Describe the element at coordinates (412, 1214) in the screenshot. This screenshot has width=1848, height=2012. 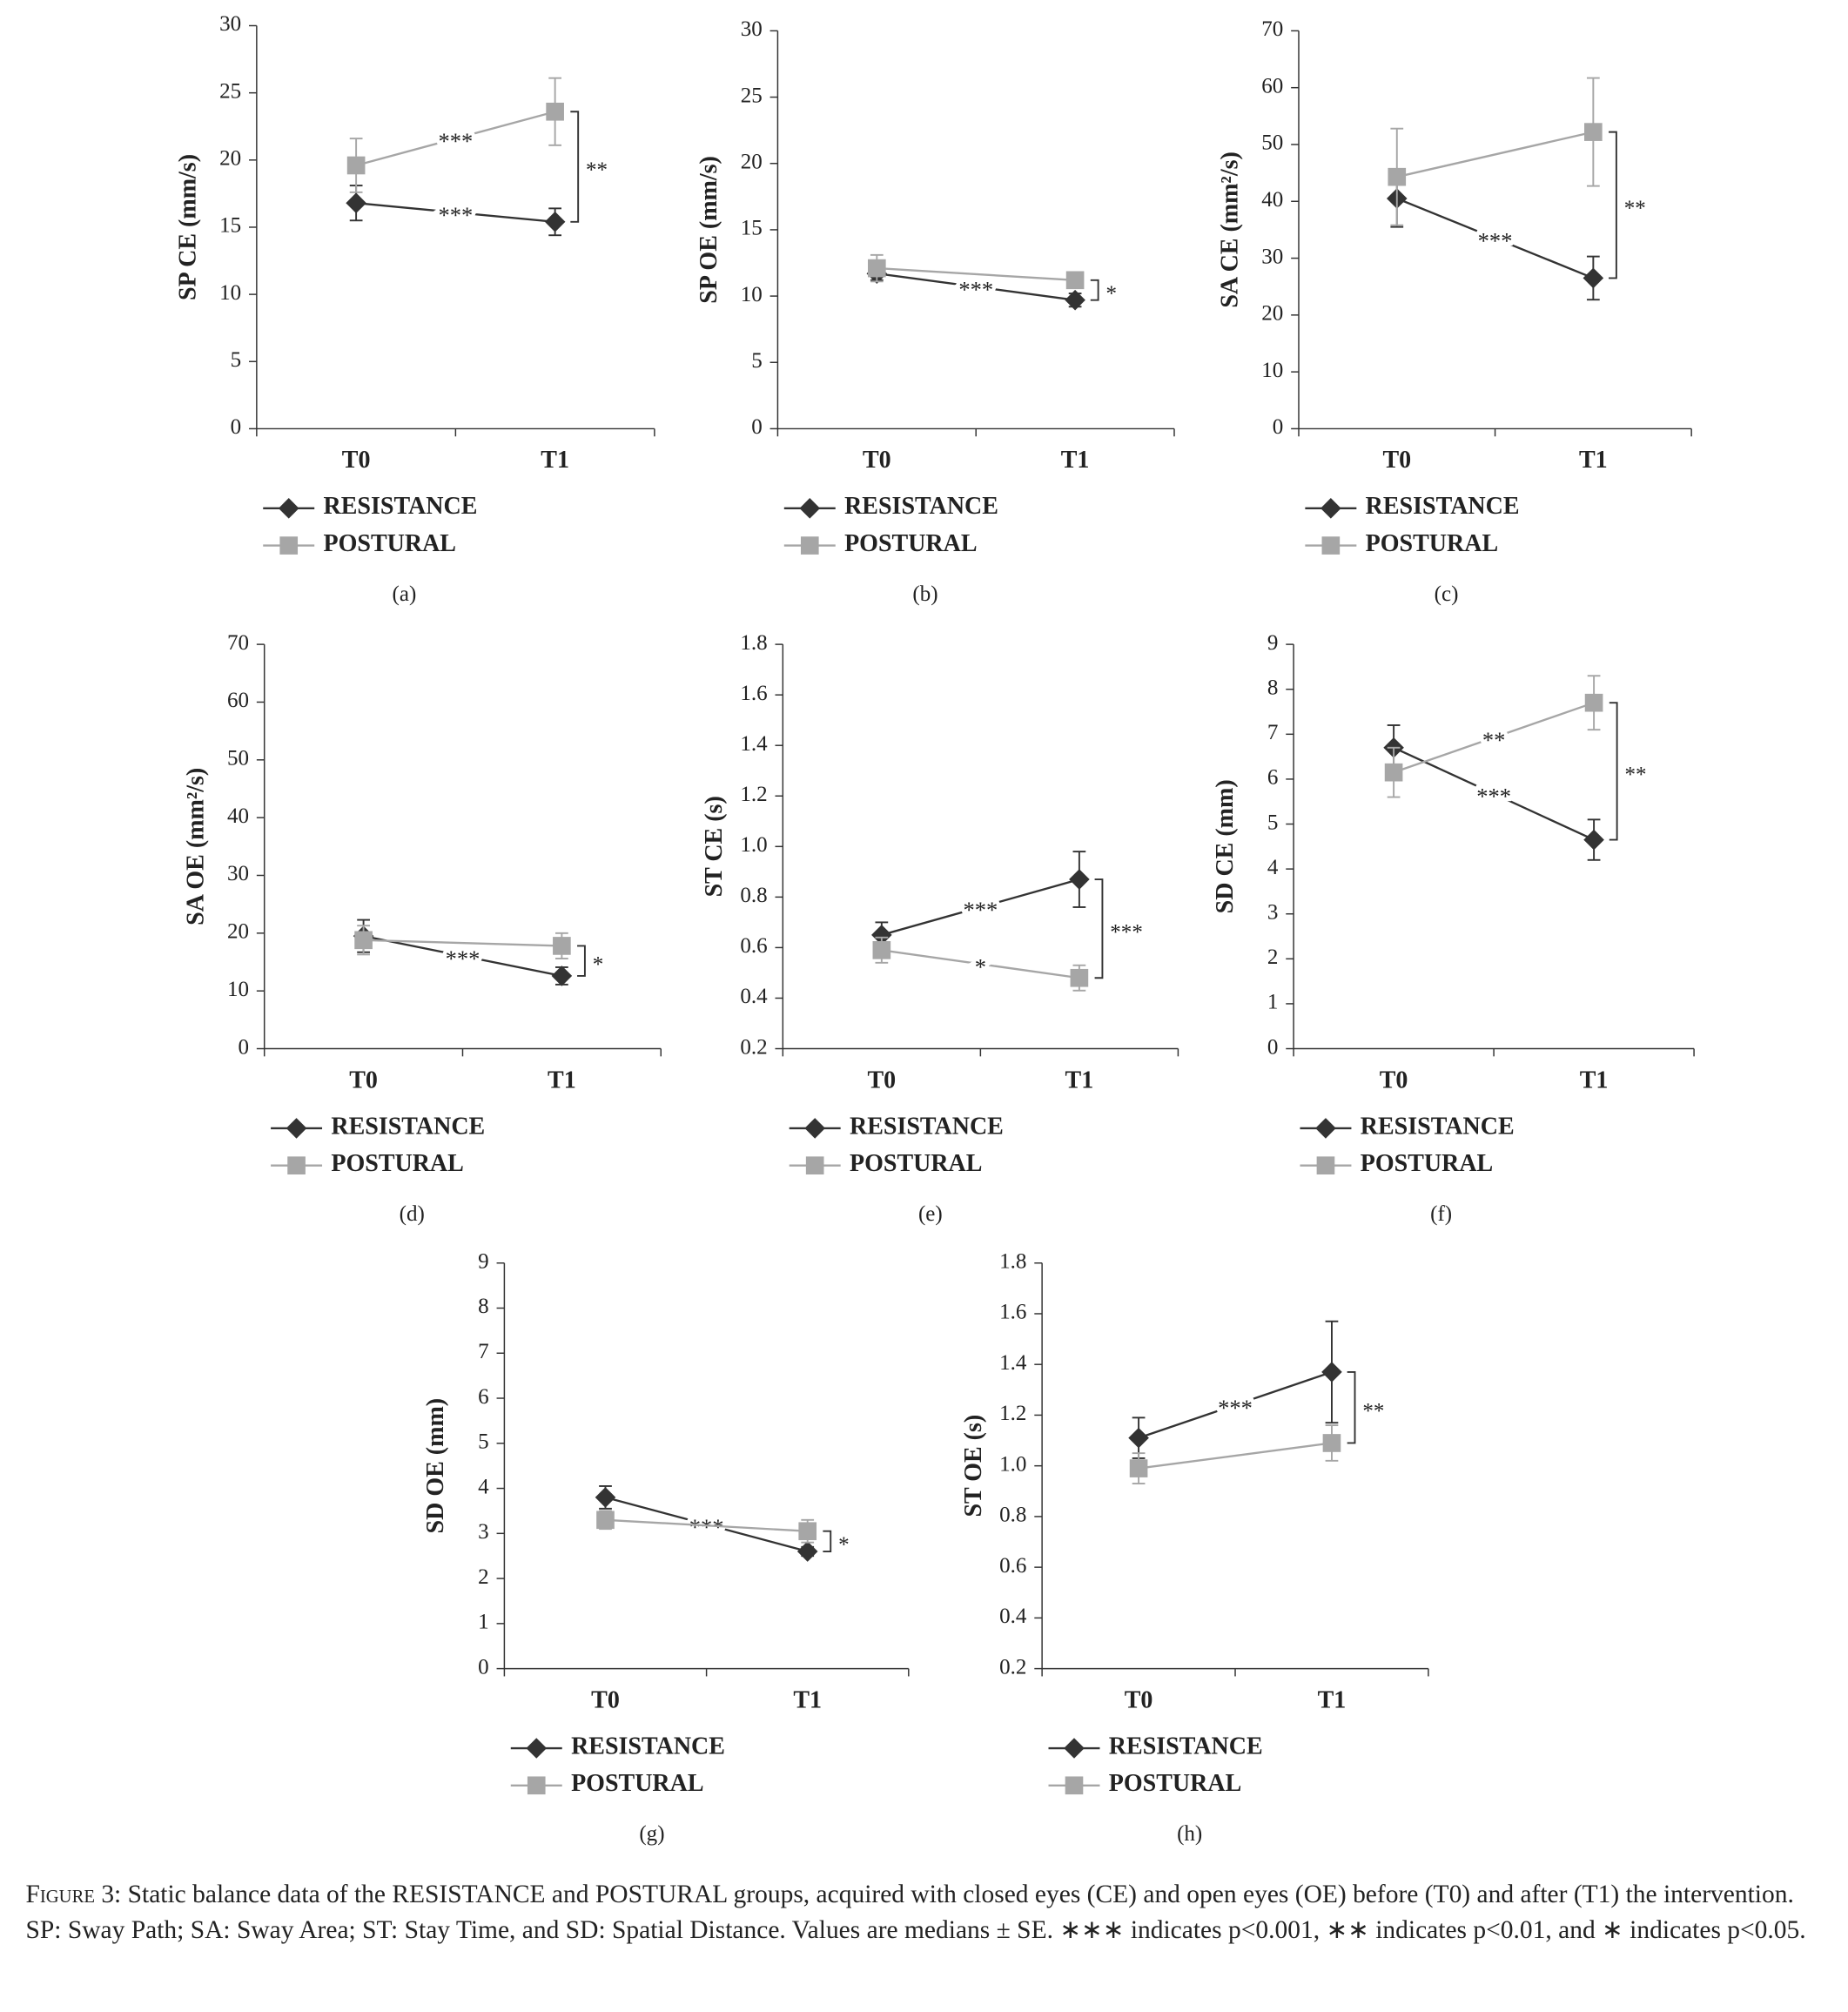
I see `panel-label: (d)` at that location.